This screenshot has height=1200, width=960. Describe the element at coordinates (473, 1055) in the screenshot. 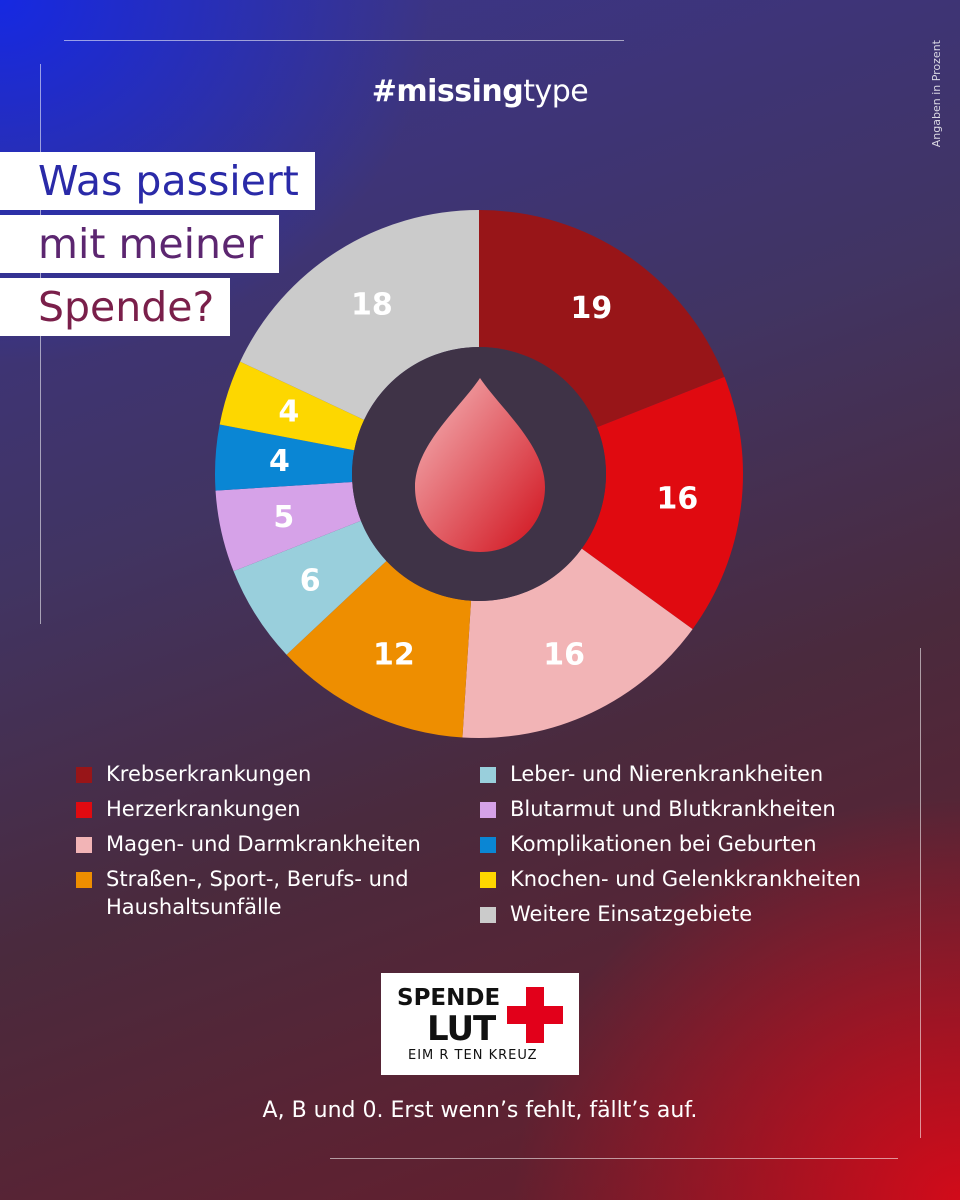

I see `logo-line-3: EIM R TEN KREUZ` at that location.